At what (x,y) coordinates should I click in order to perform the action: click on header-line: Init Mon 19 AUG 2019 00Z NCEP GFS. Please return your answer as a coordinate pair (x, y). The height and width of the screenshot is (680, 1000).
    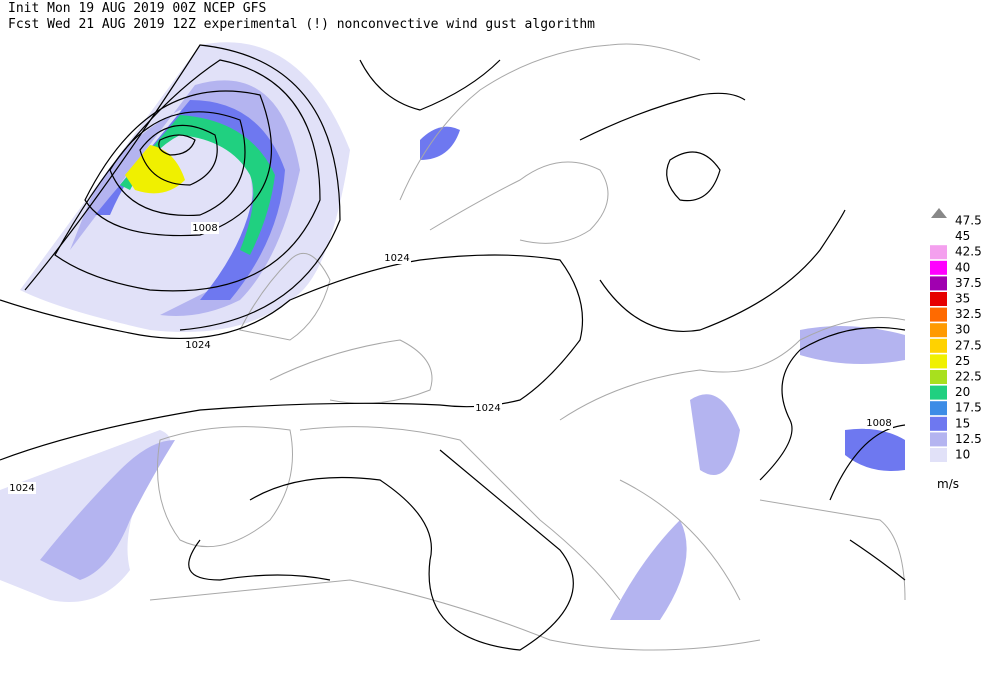
    Looking at the image, I should click on (137, 8).